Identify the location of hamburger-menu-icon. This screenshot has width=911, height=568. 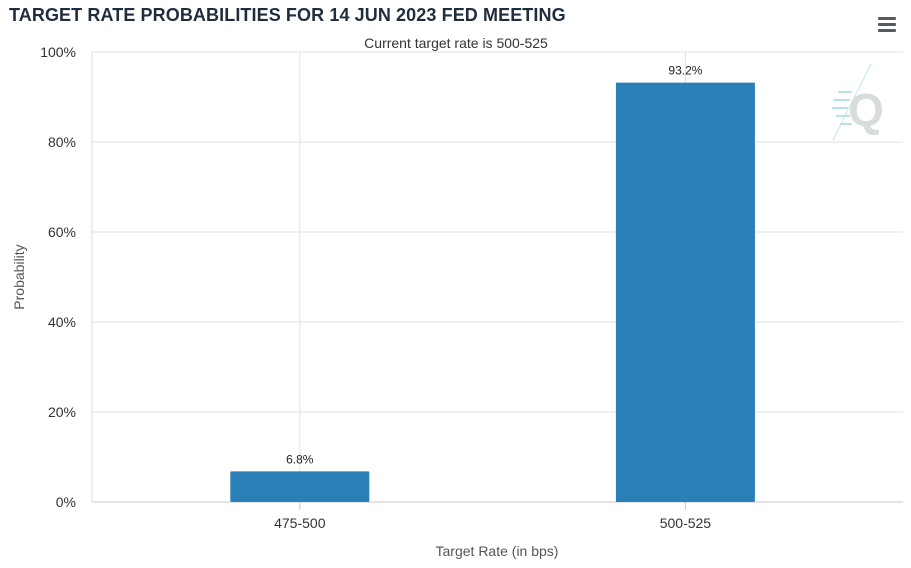
(887, 24).